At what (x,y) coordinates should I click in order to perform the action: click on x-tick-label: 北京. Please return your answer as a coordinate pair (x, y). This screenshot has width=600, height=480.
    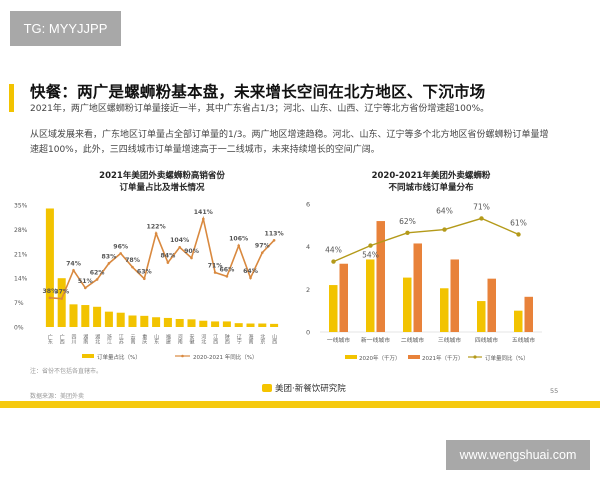
    Looking at the image, I should click on (262, 339).